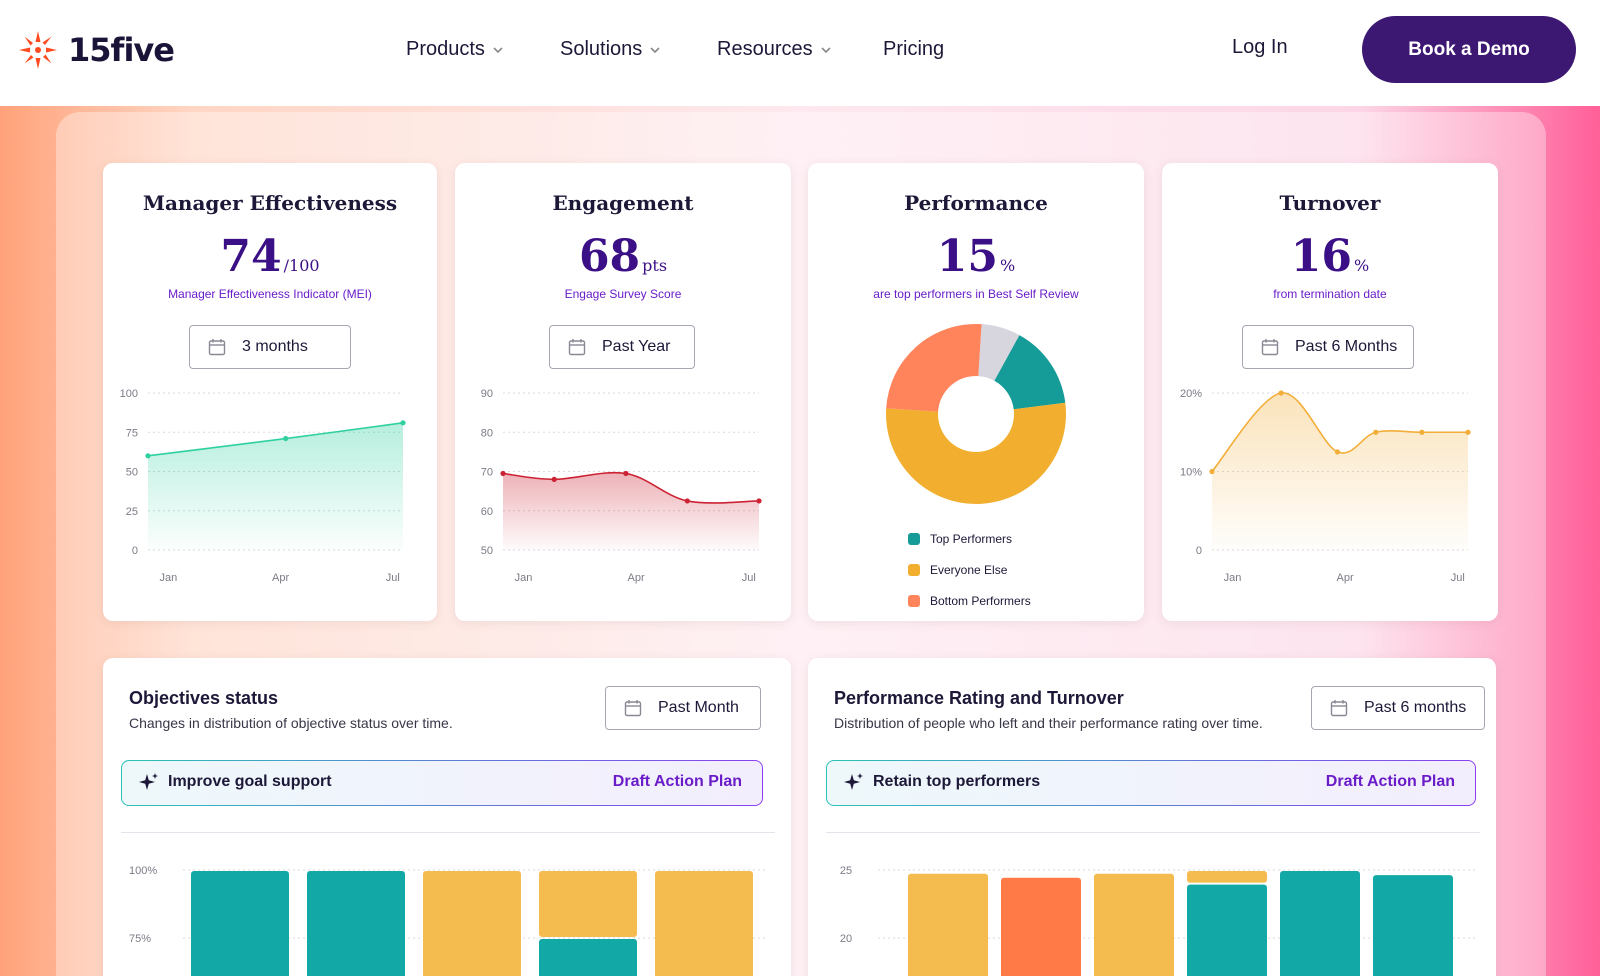 The width and height of the screenshot is (1600, 976). Describe the element at coordinates (270, 347) in the screenshot. I see `date-range-selector: 3 months` at that location.